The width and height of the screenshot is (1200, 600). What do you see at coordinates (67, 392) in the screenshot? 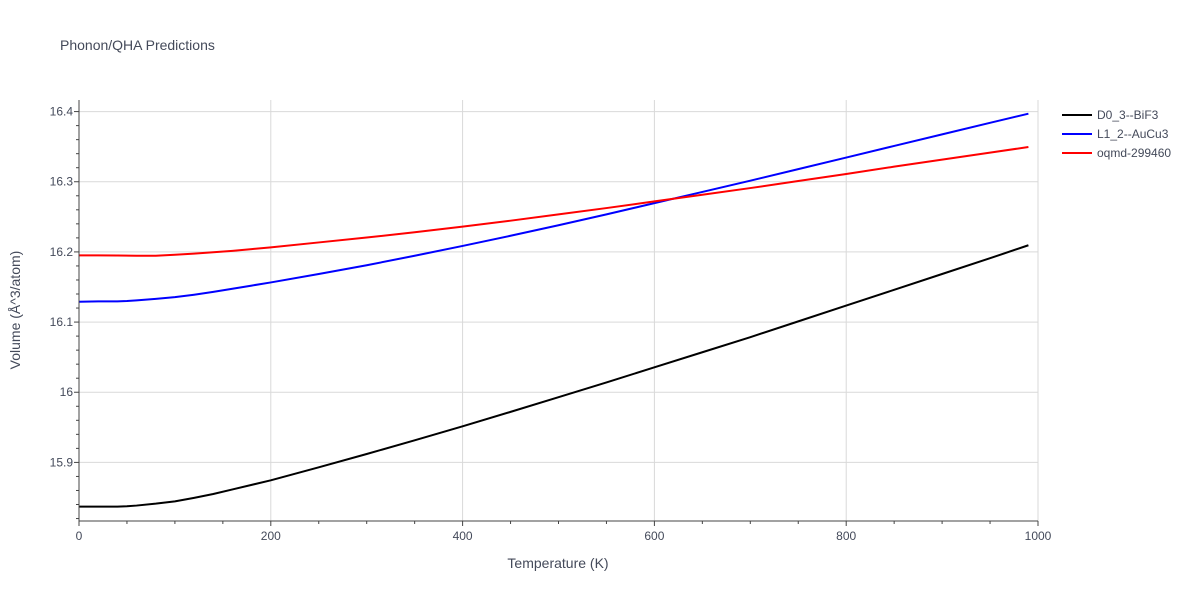
I see `y-tick-label: 16` at bounding box center [67, 392].